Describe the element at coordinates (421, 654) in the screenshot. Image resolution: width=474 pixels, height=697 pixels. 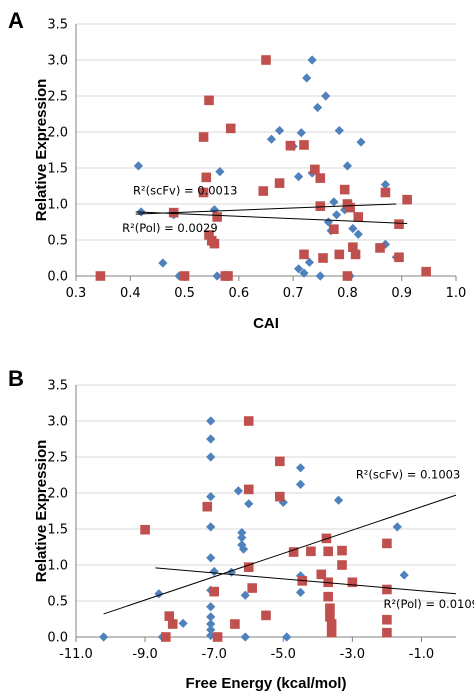
I see `x-tick-label: -1.0` at that location.